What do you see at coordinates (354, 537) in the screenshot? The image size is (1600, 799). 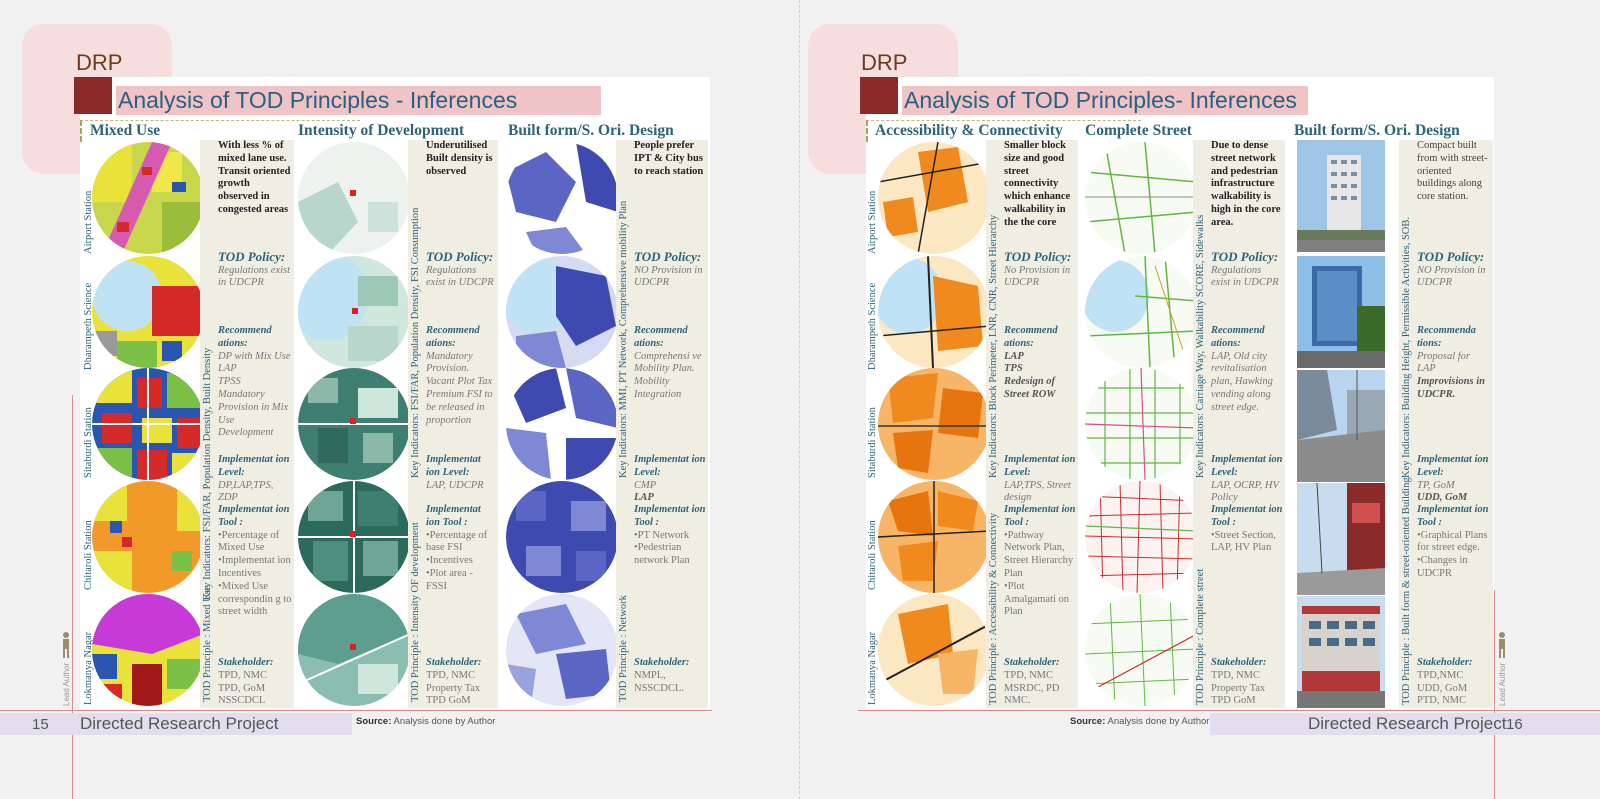 I see `map-intensity-chitaroli` at bounding box center [354, 537].